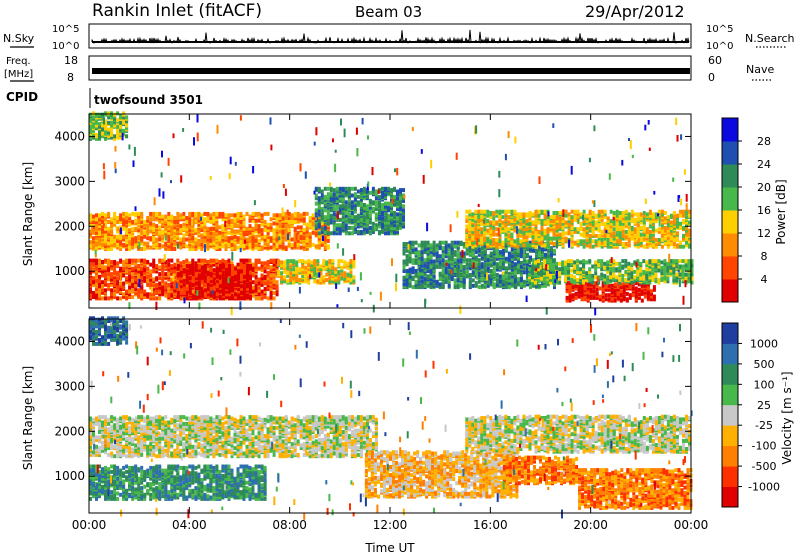 The image size is (800, 554). What do you see at coordinates (389, 69) in the screenshot?
I see `freq-panel: Freq. [MHz] 18 8 60 0 Nave` at bounding box center [389, 69].